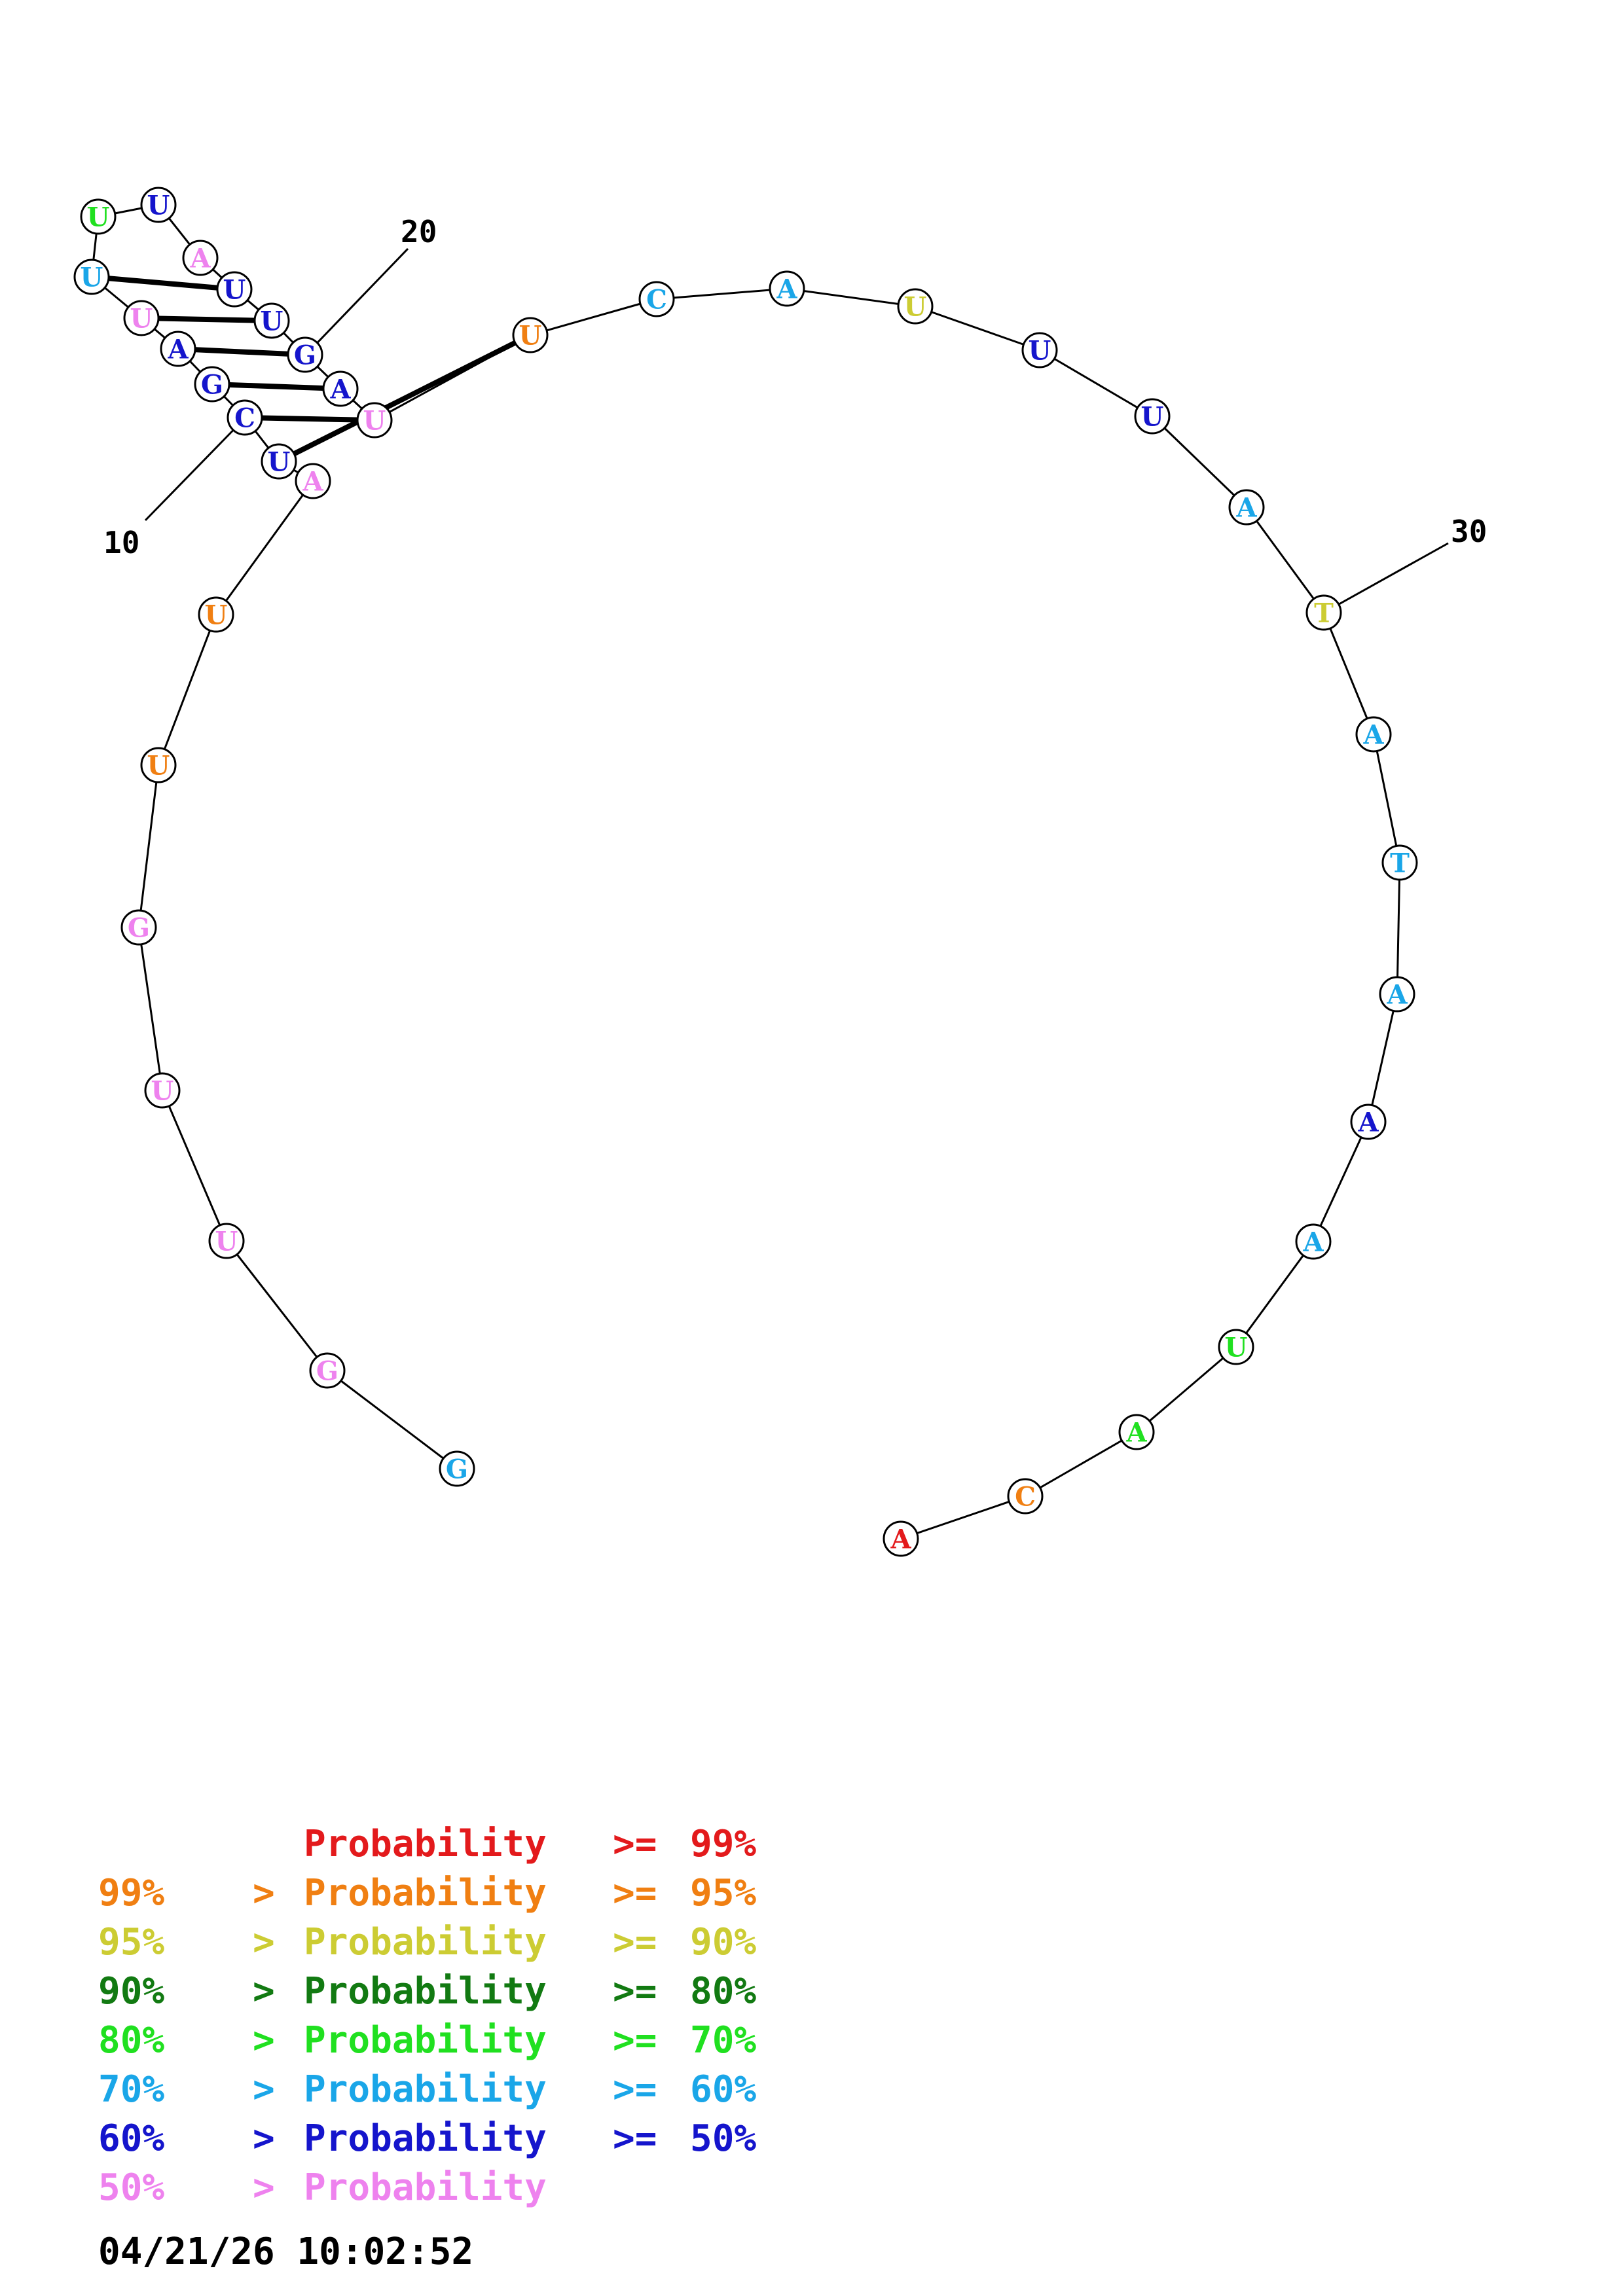  I want to click on nucleotide-letter: T, so click(1324, 613).